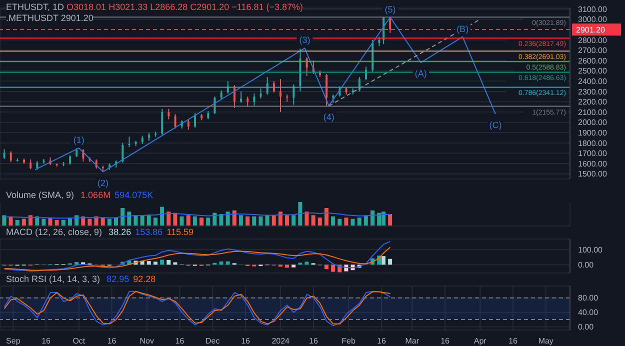 Image resolution: width=625 pixels, height=346 pixels. I want to click on x-tick-label: Oct, so click(79, 341).